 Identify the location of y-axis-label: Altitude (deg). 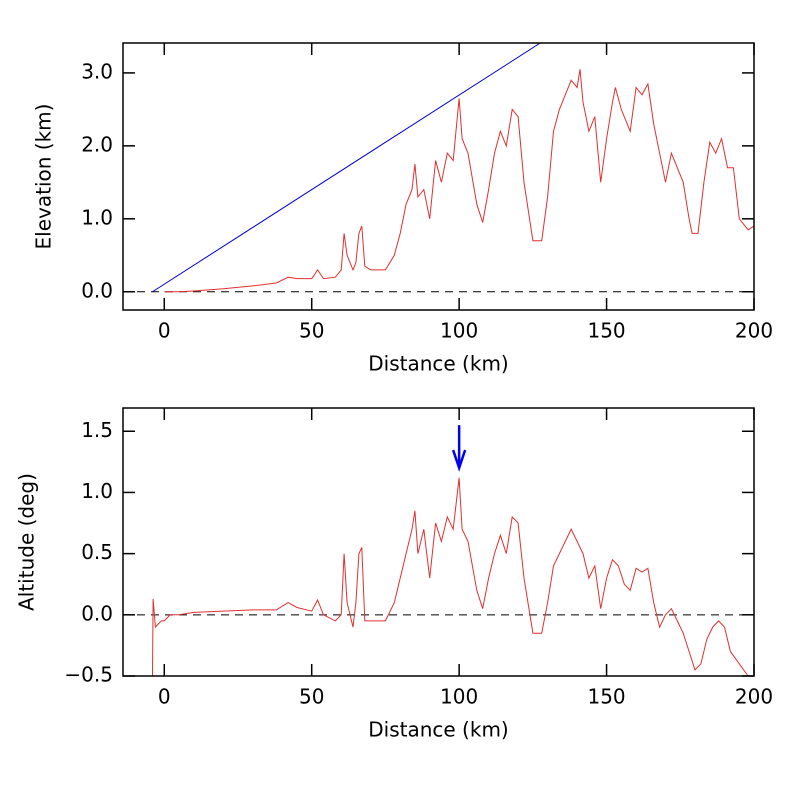
(27, 542).